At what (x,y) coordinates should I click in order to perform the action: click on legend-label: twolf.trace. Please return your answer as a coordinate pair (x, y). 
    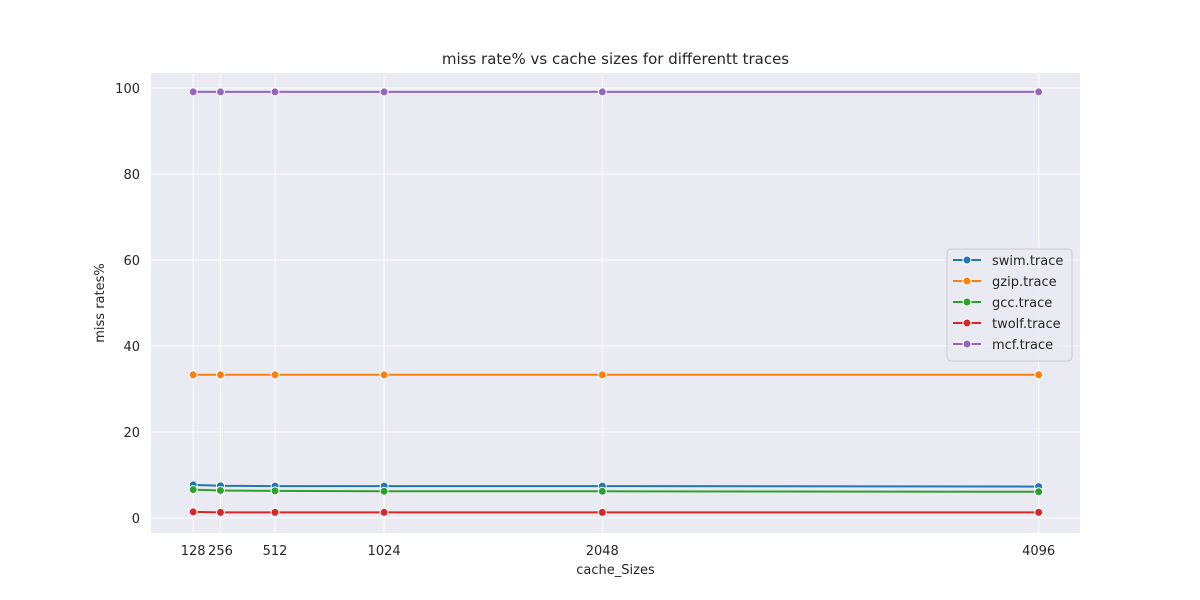
    Looking at the image, I should click on (1026, 324).